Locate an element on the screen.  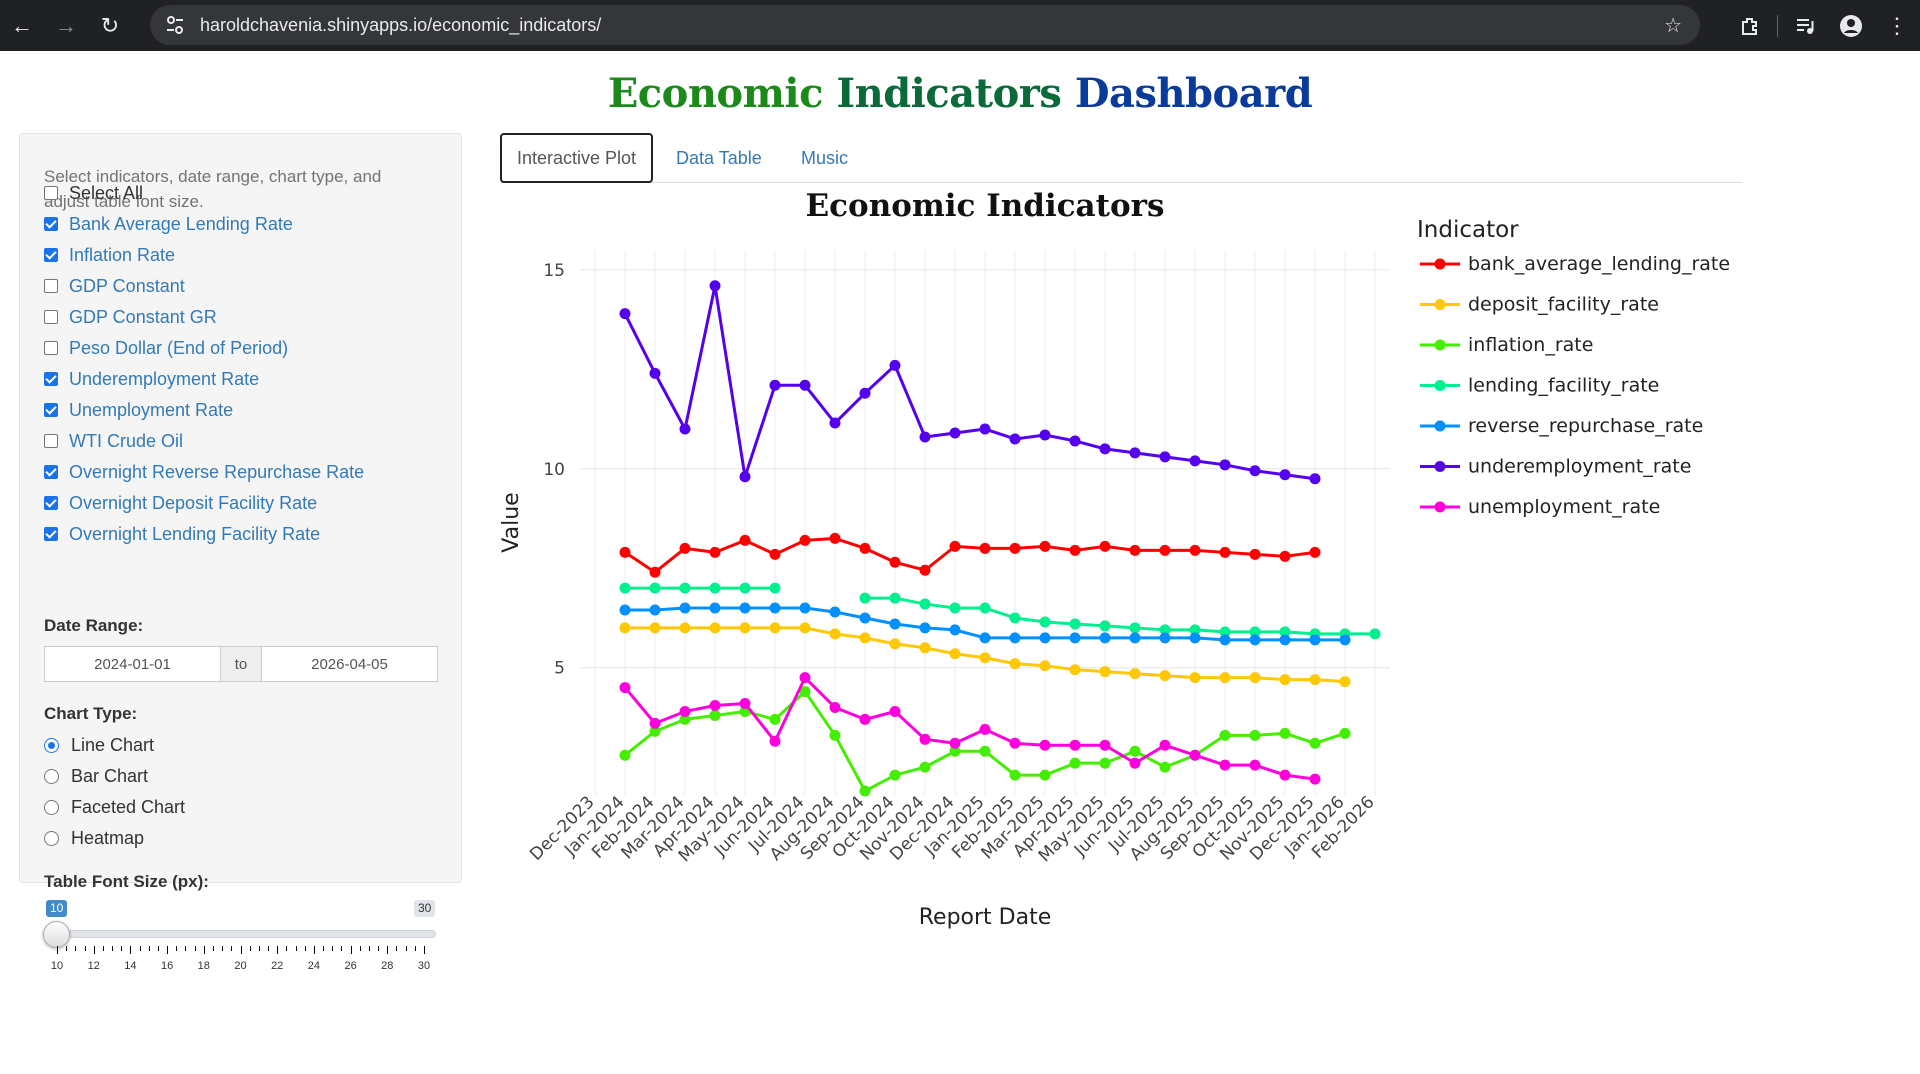
checkbox-bank-average-lending-rate: Bank Average Lending Rate is located at coordinates (168, 224).